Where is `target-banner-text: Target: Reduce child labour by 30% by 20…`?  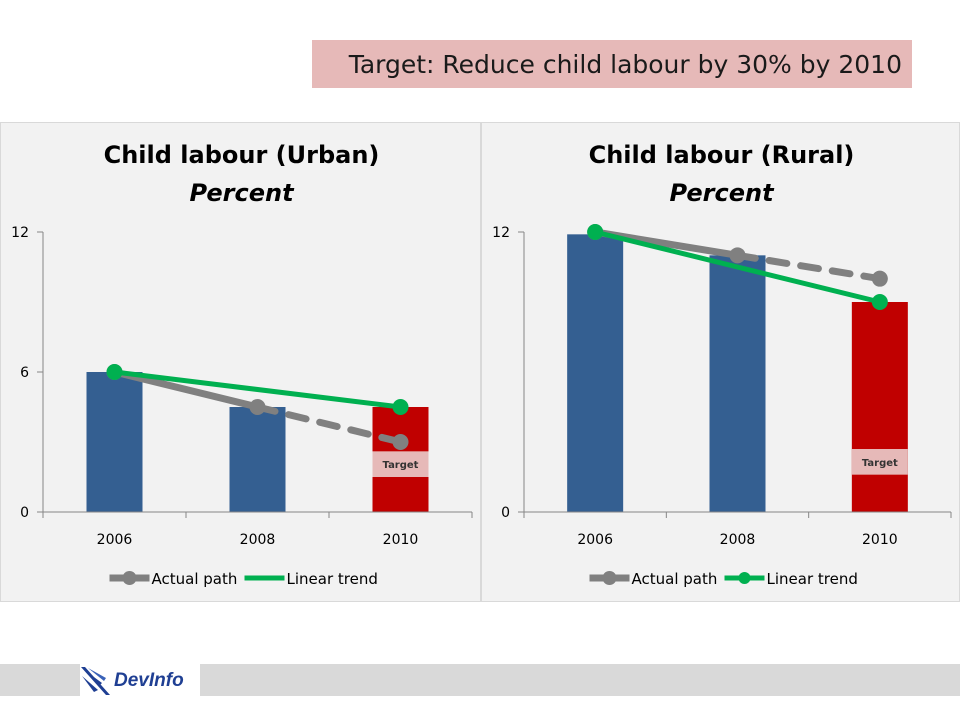
target-banner-text: Target: Reduce child labour by 30% by 20… is located at coordinates (625, 64).